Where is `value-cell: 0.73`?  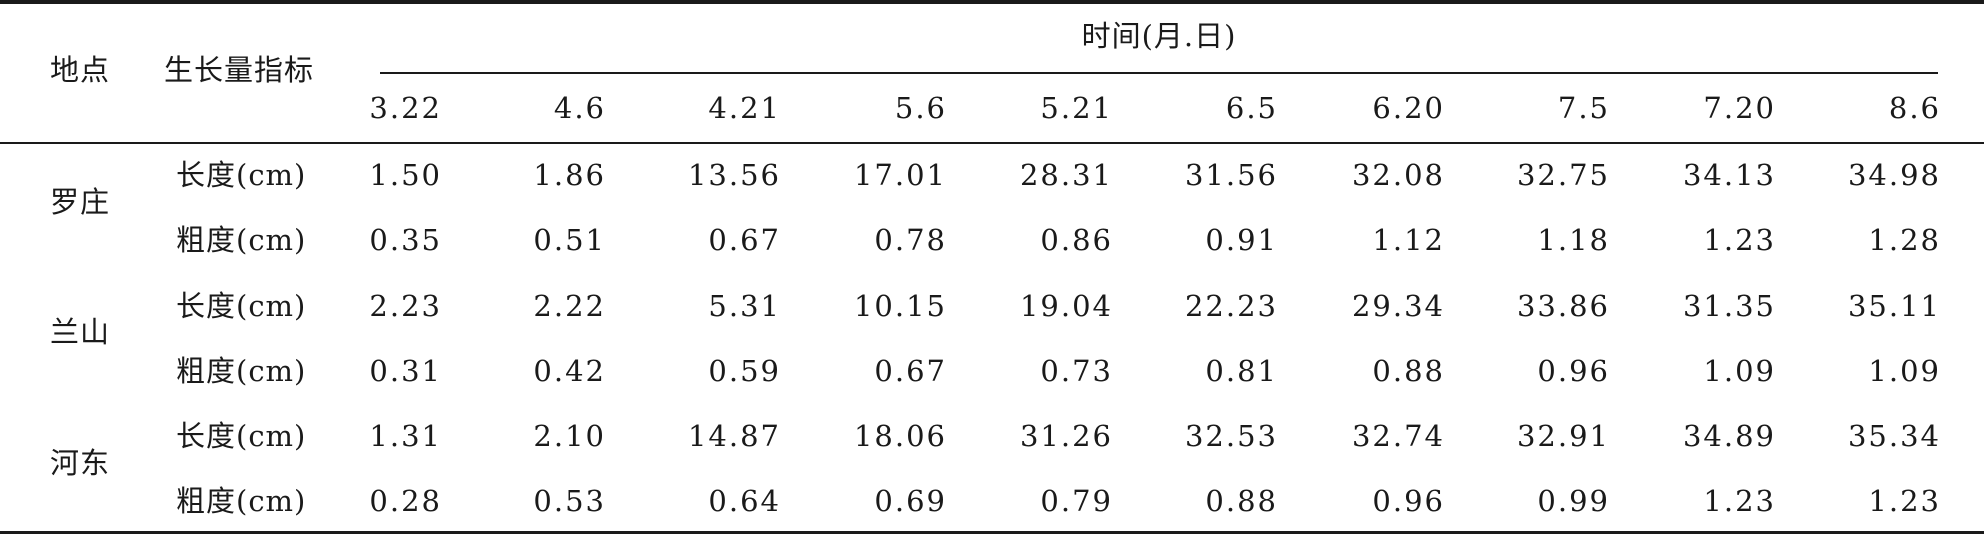 value-cell: 0.73 is located at coordinates (1076, 371).